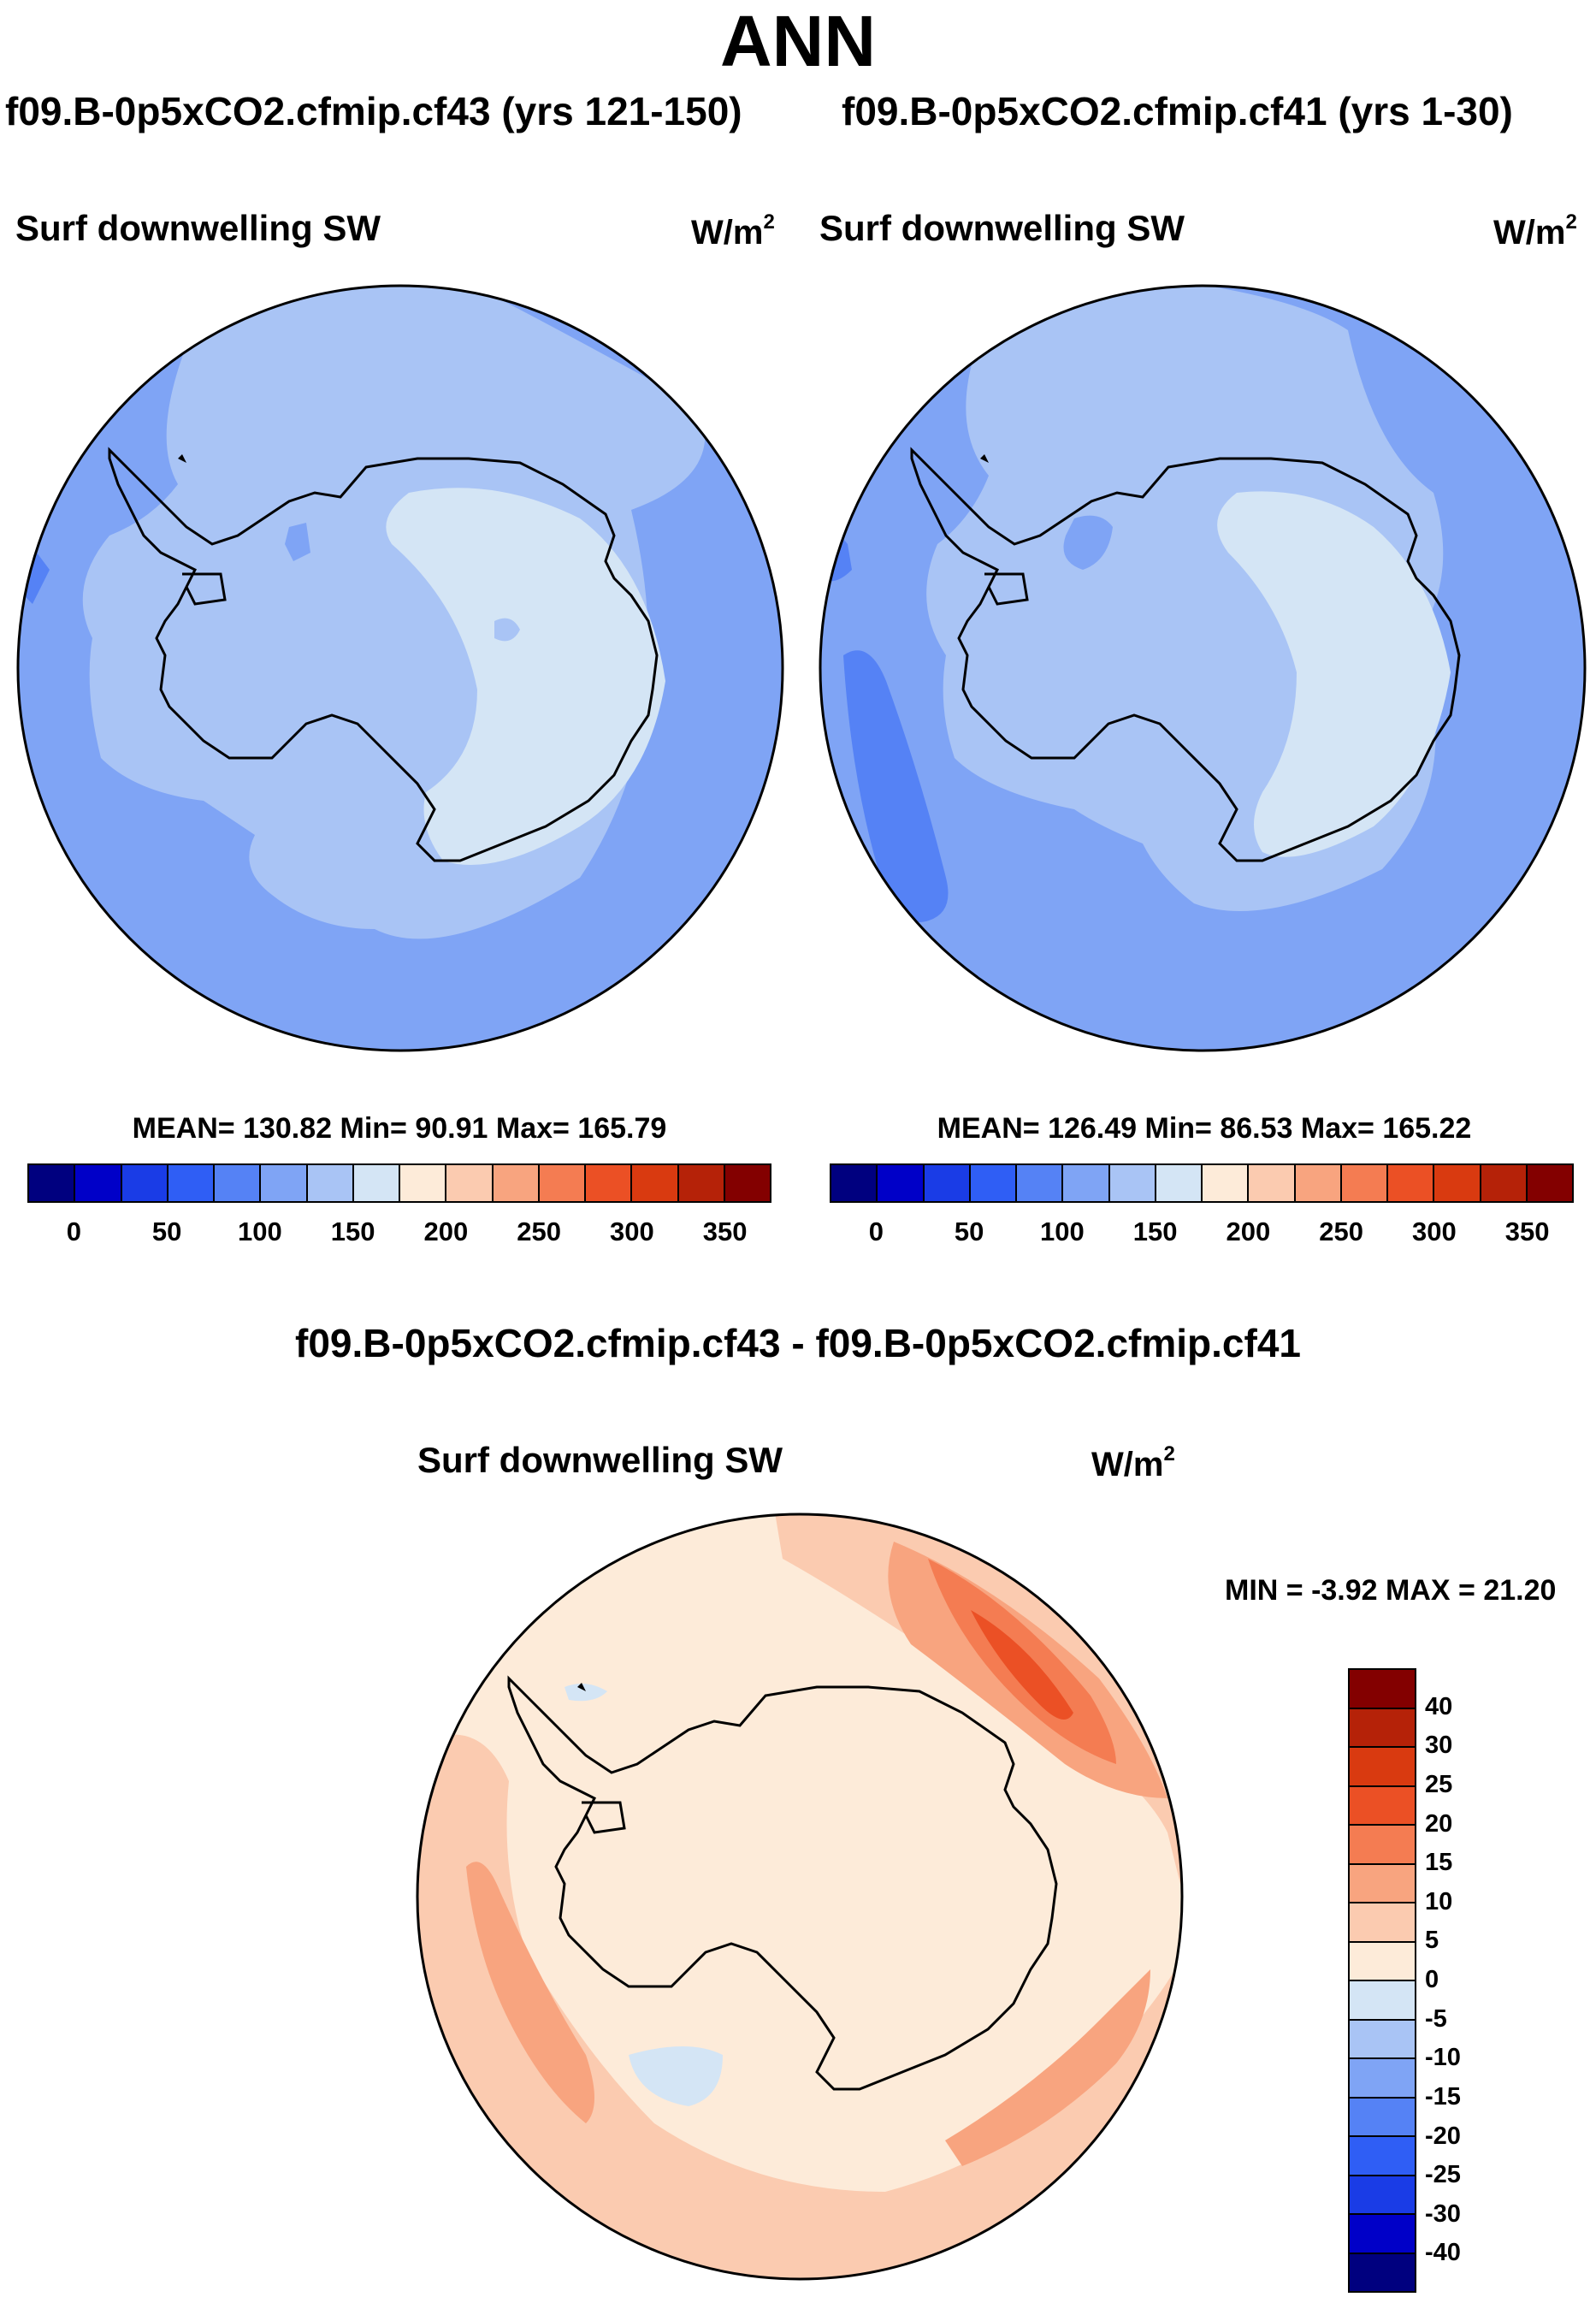 The width and height of the screenshot is (1596, 2303). I want to click on colorbar-tick-label: 10, so click(1439, 1901).